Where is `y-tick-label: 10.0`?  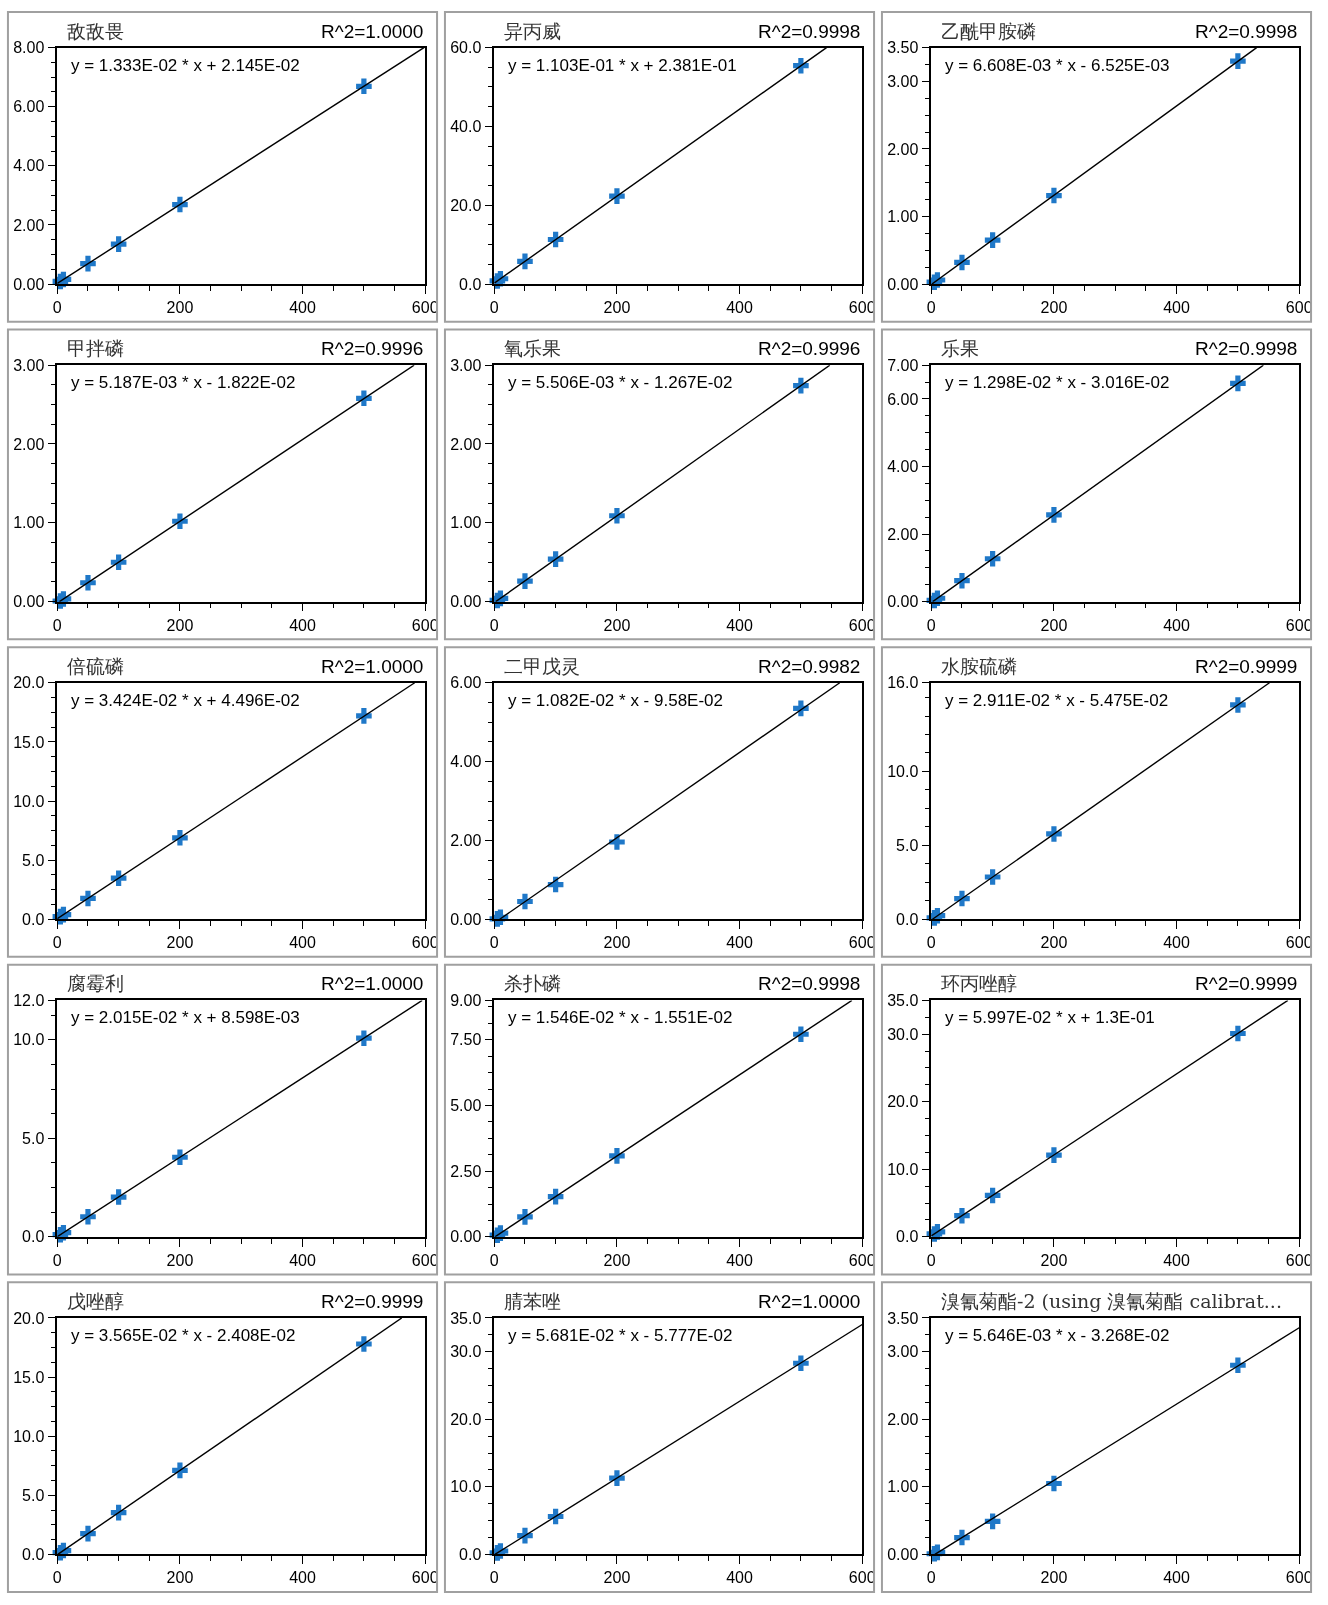 y-tick-label: 10.0 is located at coordinates (29, 801).